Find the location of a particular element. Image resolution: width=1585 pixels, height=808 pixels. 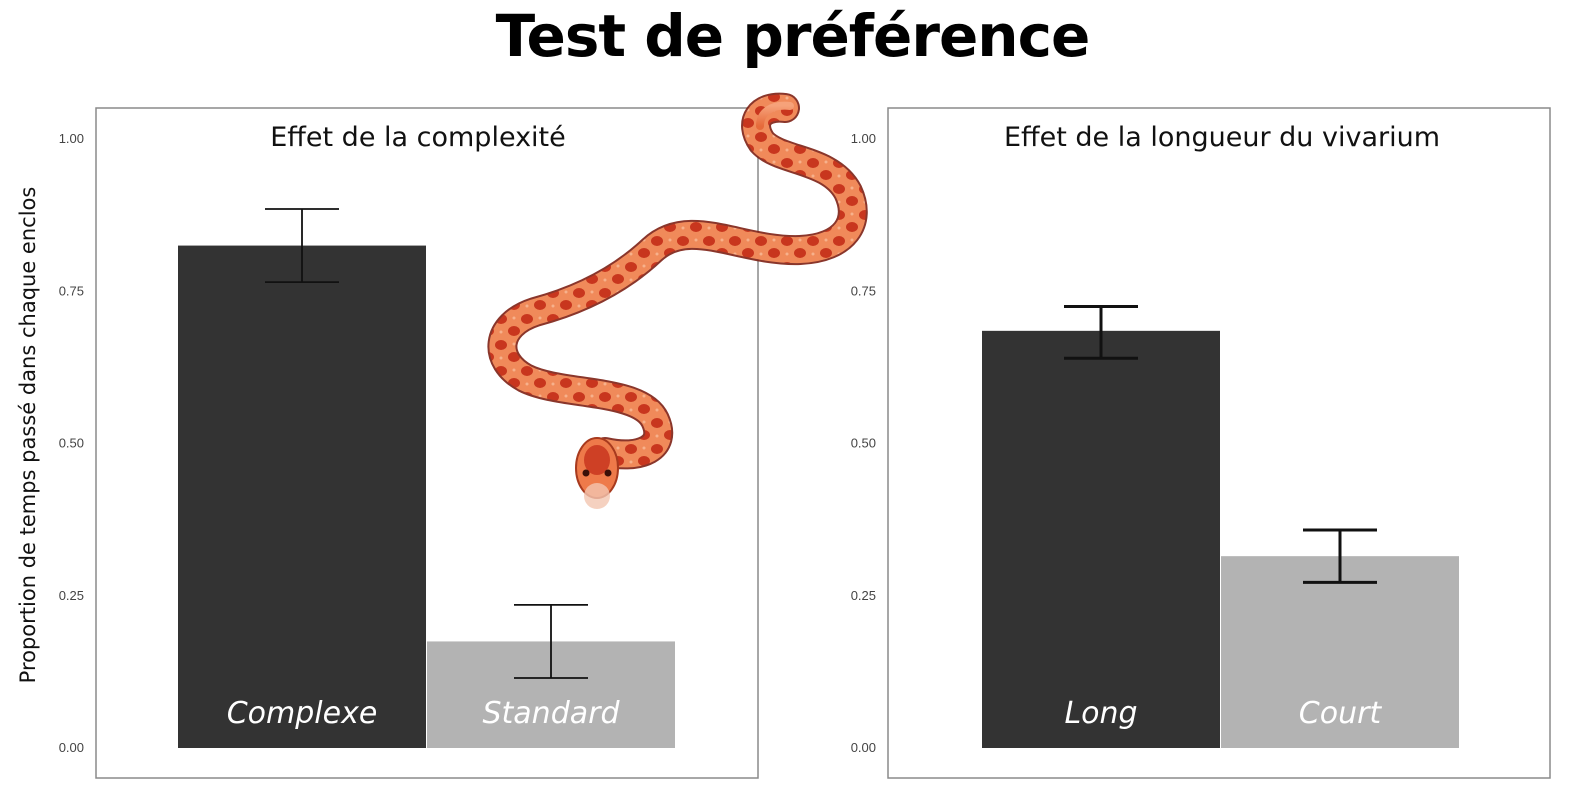

y-tick-label-length-0: 0.00 is located at coordinates (863, 747).